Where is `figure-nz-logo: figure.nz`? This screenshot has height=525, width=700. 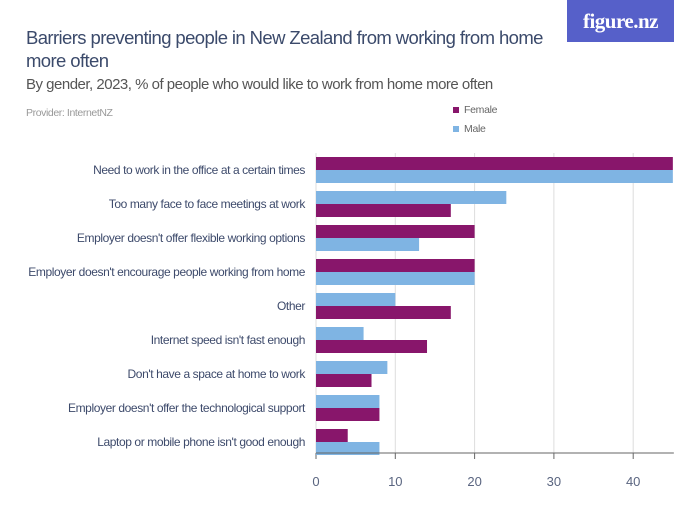
figure-nz-logo: figure.nz is located at coordinates (620, 21).